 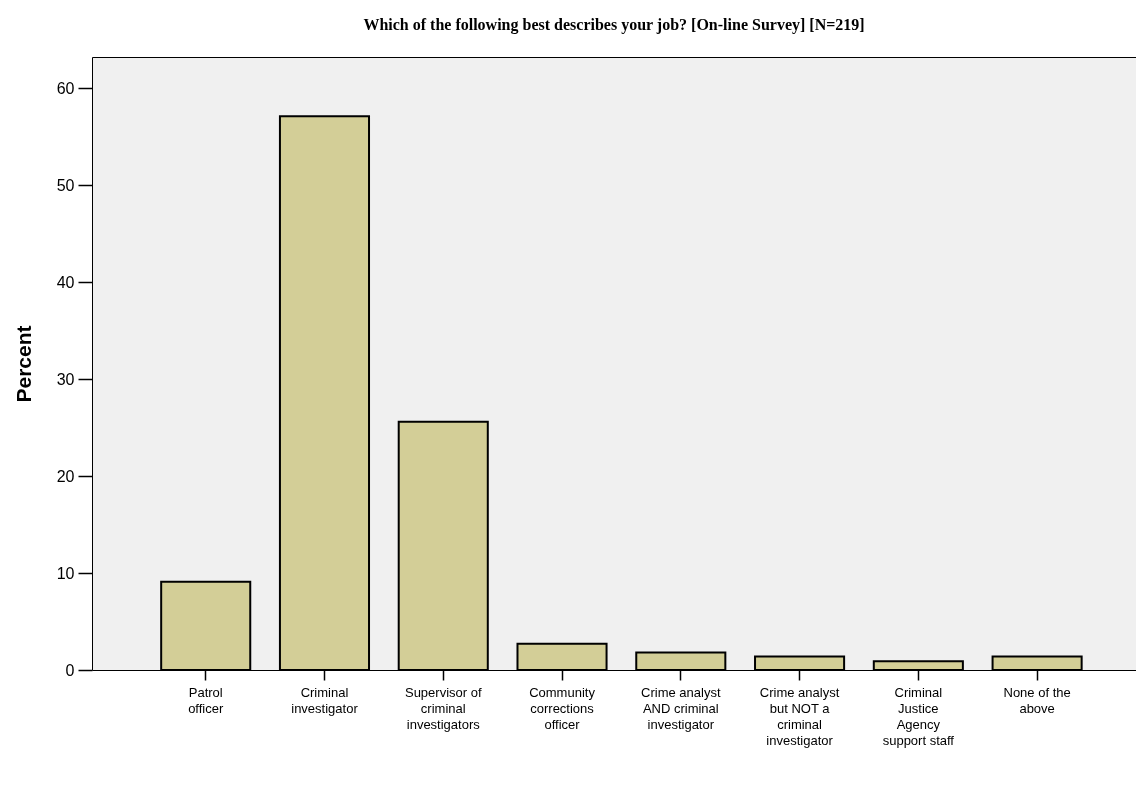 What do you see at coordinates (65, 88) in the screenshot?
I see `y-tick-label: 60` at bounding box center [65, 88].